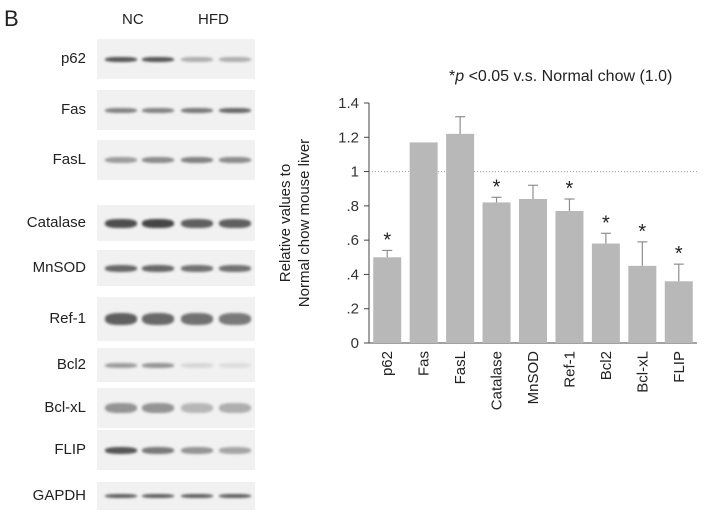 This screenshot has width=714, height=514. What do you see at coordinates (355, 172) in the screenshot?
I see `y-tick-label: 1` at bounding box center [355, 172].